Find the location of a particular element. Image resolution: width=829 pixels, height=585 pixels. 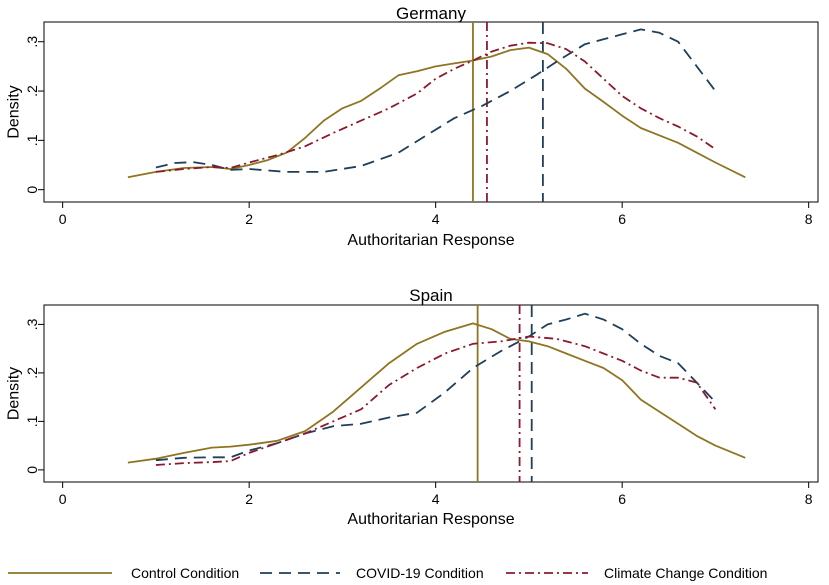

germany-x-tick-label: 8 is located at coordinates (809, 219).